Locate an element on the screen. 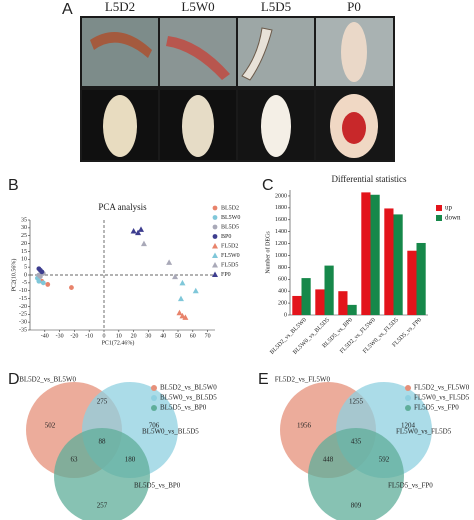  x-tick-label: 70 is located at coordinates (208, 336).